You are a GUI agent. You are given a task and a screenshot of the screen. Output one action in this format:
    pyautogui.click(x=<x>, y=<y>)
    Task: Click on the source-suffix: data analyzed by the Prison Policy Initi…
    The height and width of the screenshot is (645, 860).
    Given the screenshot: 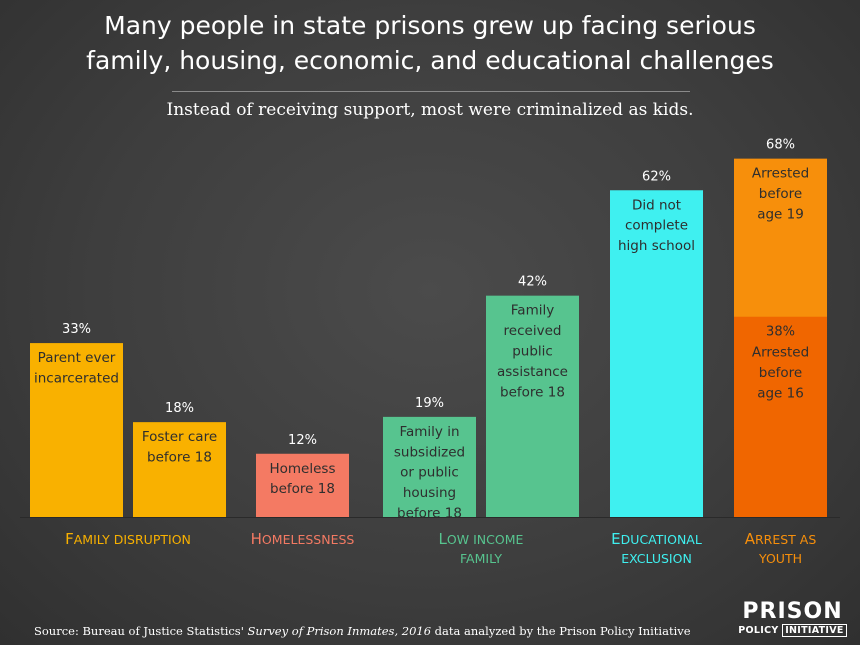 What is the action you would take?
    pyautogui.click(x=561, y=631)
    